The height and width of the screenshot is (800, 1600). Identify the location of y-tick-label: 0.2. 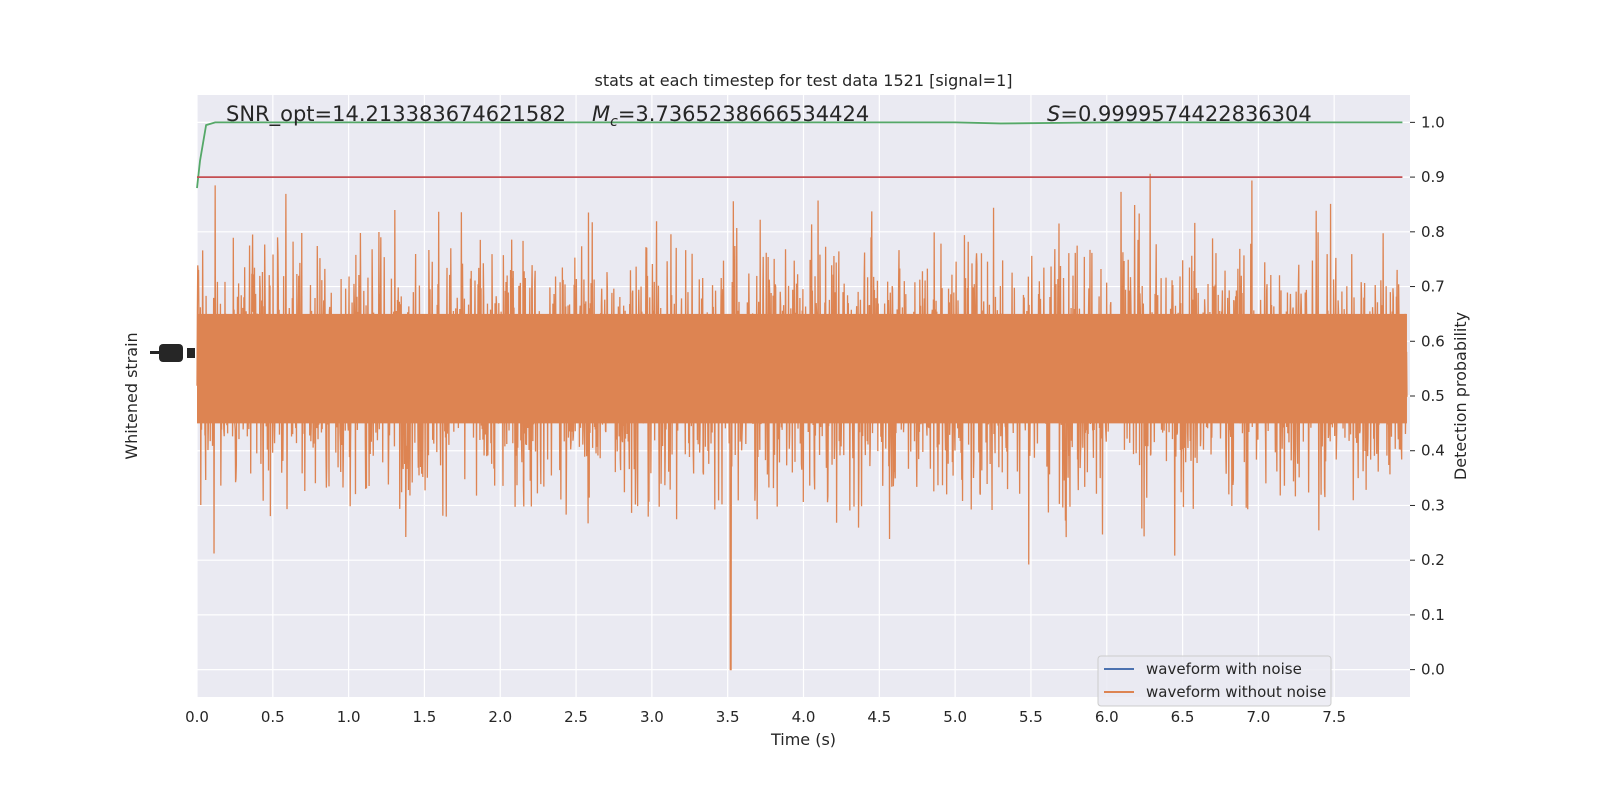
(1433, 560).